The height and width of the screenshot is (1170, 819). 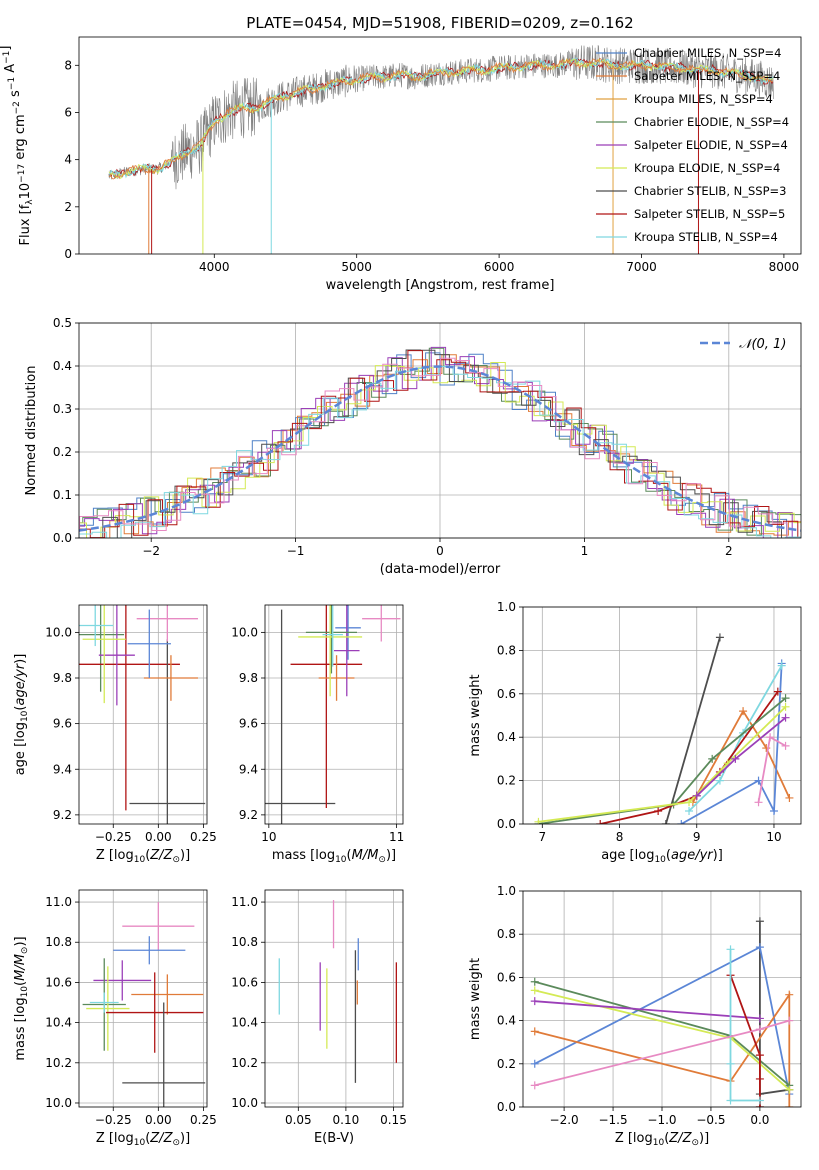 What do you see at coordinates (662, 856) in the screenshot?
I see `x-axis-label: age [log10(age/yr)]` at bounding box center [662, 856].